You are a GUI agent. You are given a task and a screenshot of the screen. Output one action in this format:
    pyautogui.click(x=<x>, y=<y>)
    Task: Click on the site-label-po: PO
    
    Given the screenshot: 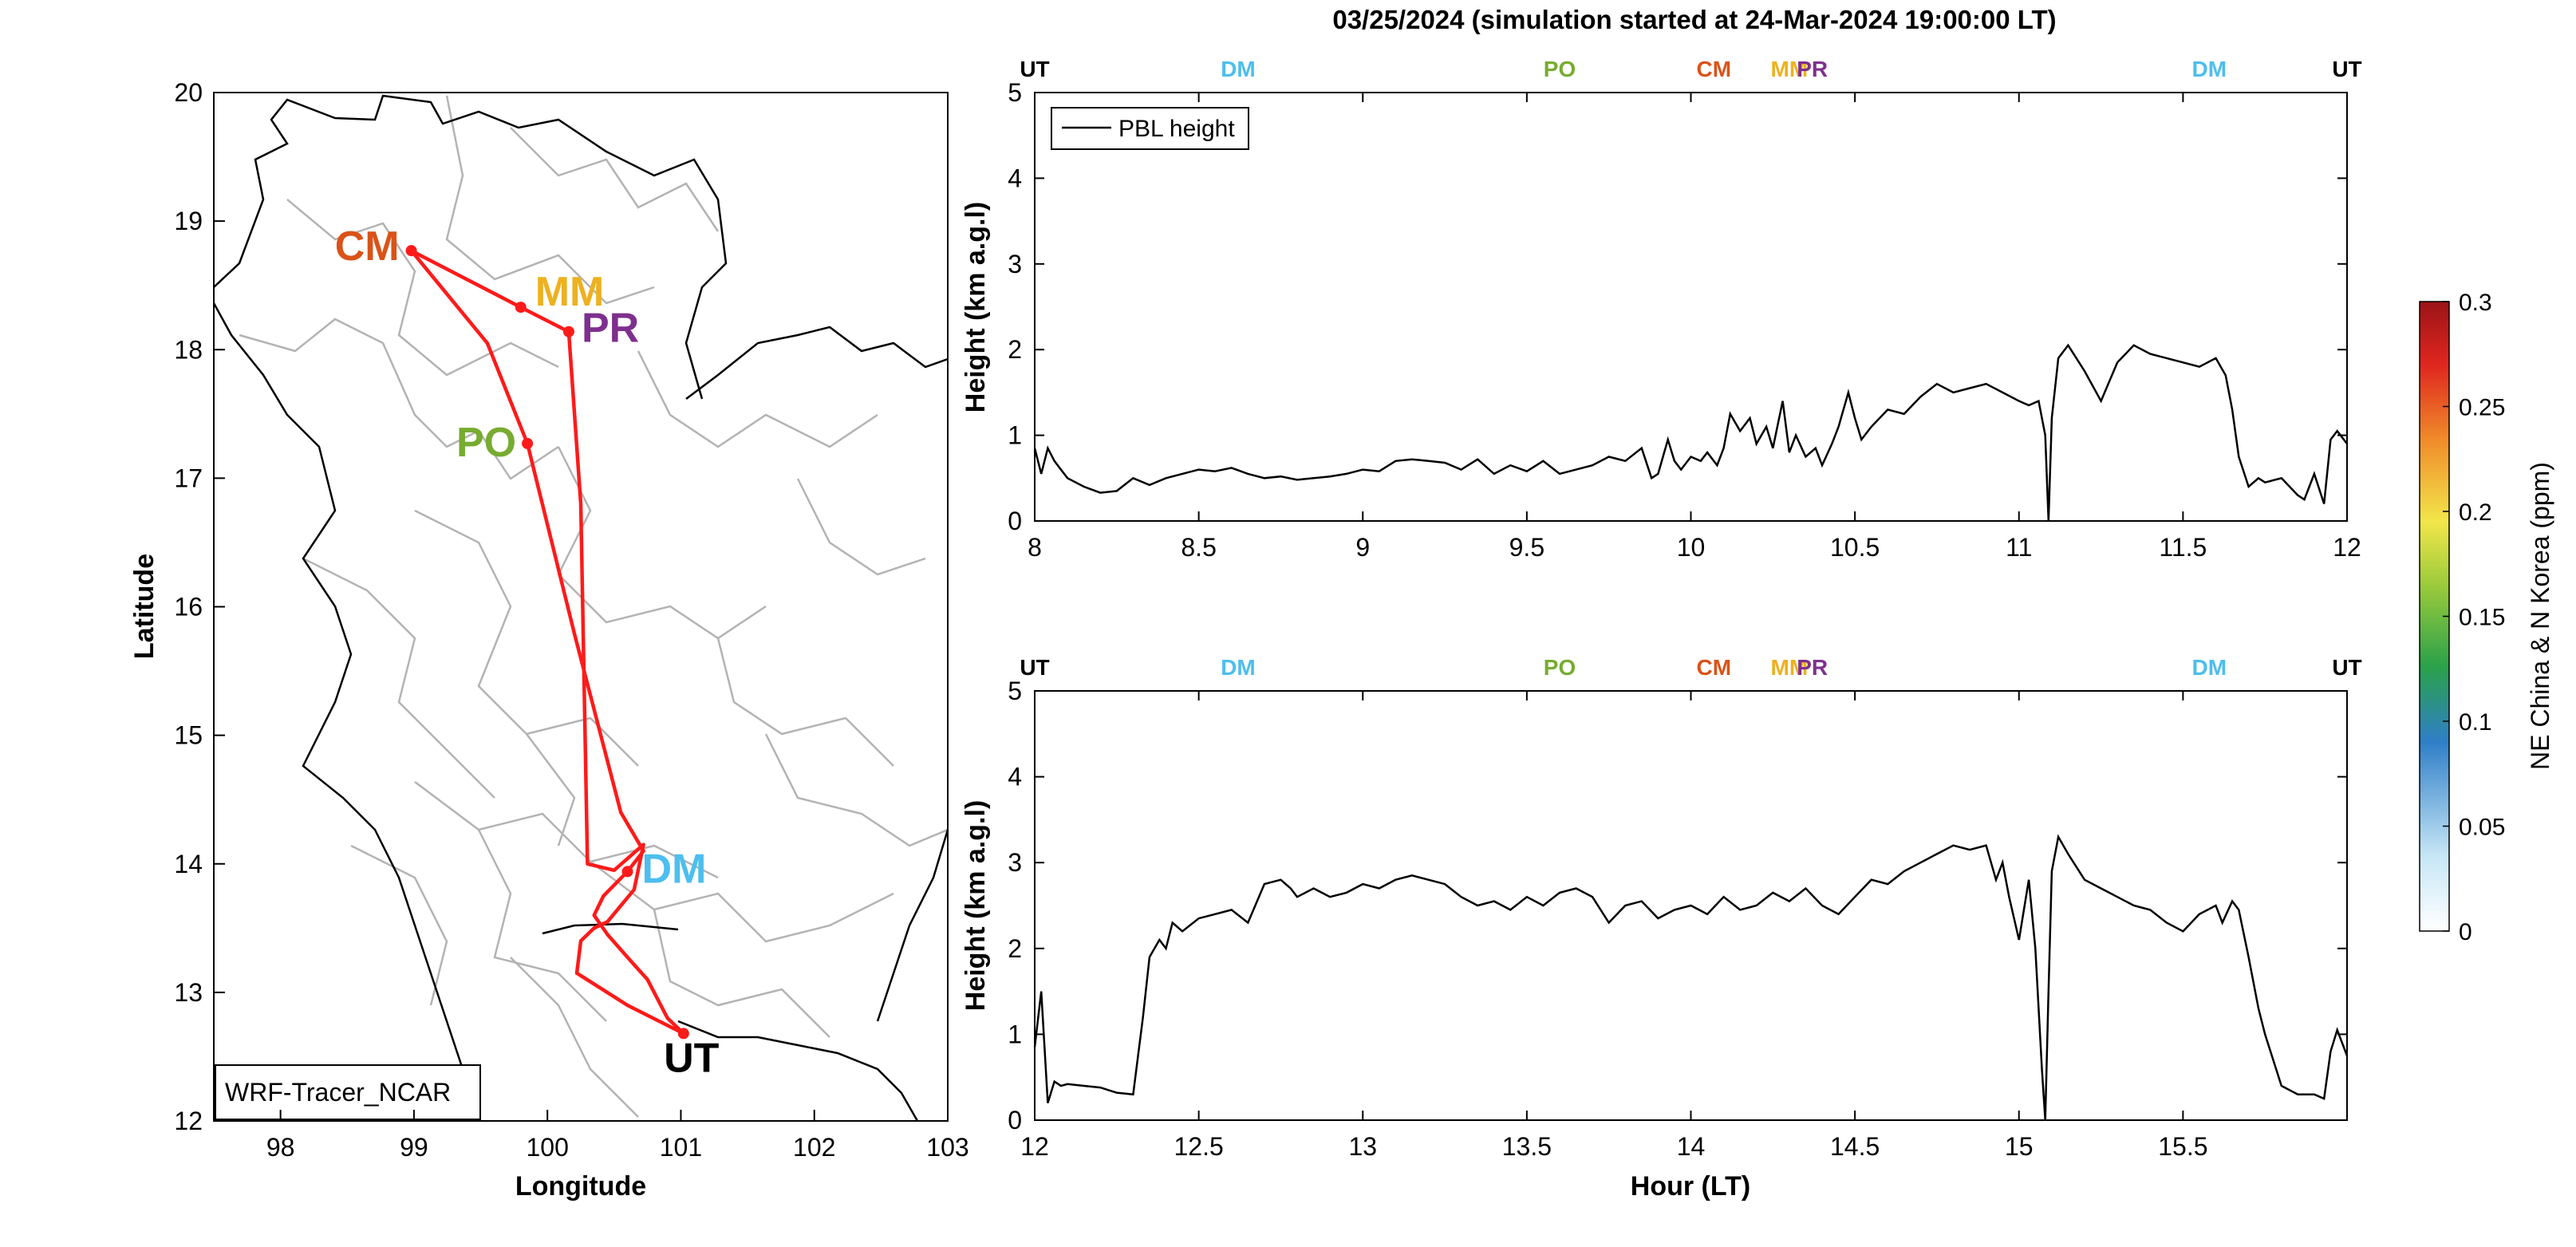 What is the action you would take?
    pyautogui.click(x=486, y=443)
    